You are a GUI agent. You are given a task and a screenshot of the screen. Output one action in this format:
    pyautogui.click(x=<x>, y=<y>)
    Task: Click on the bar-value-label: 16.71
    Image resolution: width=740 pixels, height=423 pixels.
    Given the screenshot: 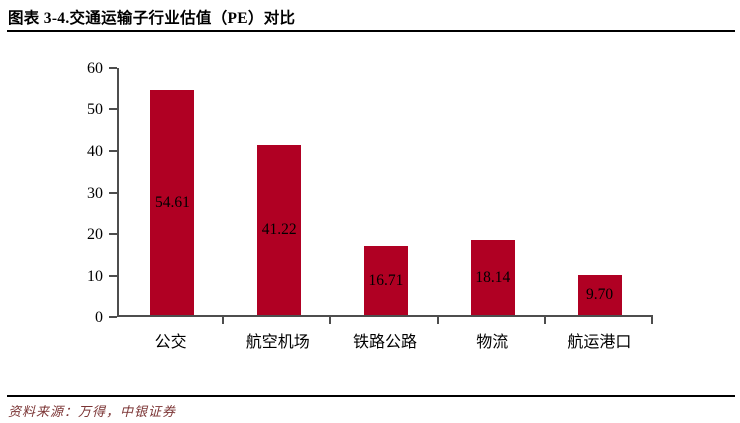 What is the action you would take?
    pyautogui.click(x=386, y=280)
    